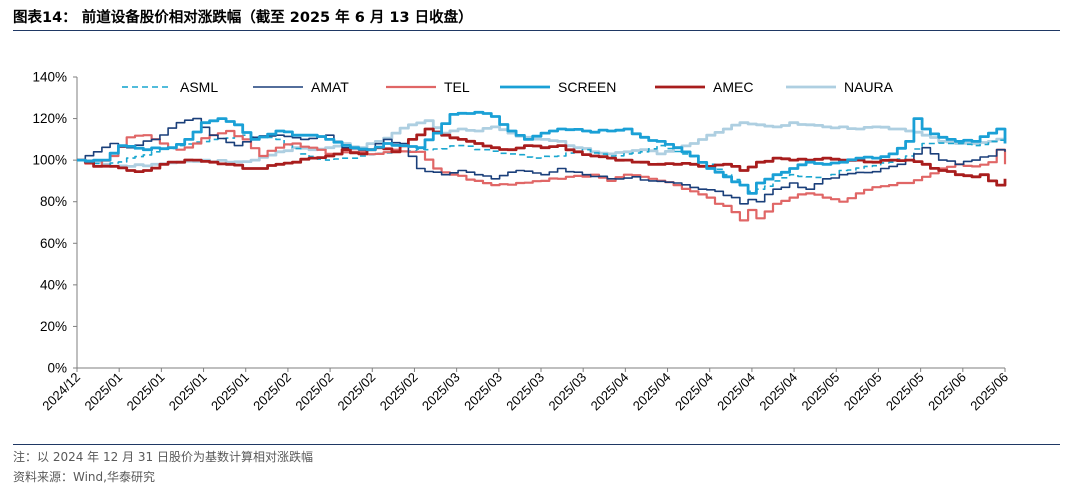  What do you see at coordinates (49, 160) in the screenshot?
I see `y-tick-label: 100%` at bounding box center [49, 160].